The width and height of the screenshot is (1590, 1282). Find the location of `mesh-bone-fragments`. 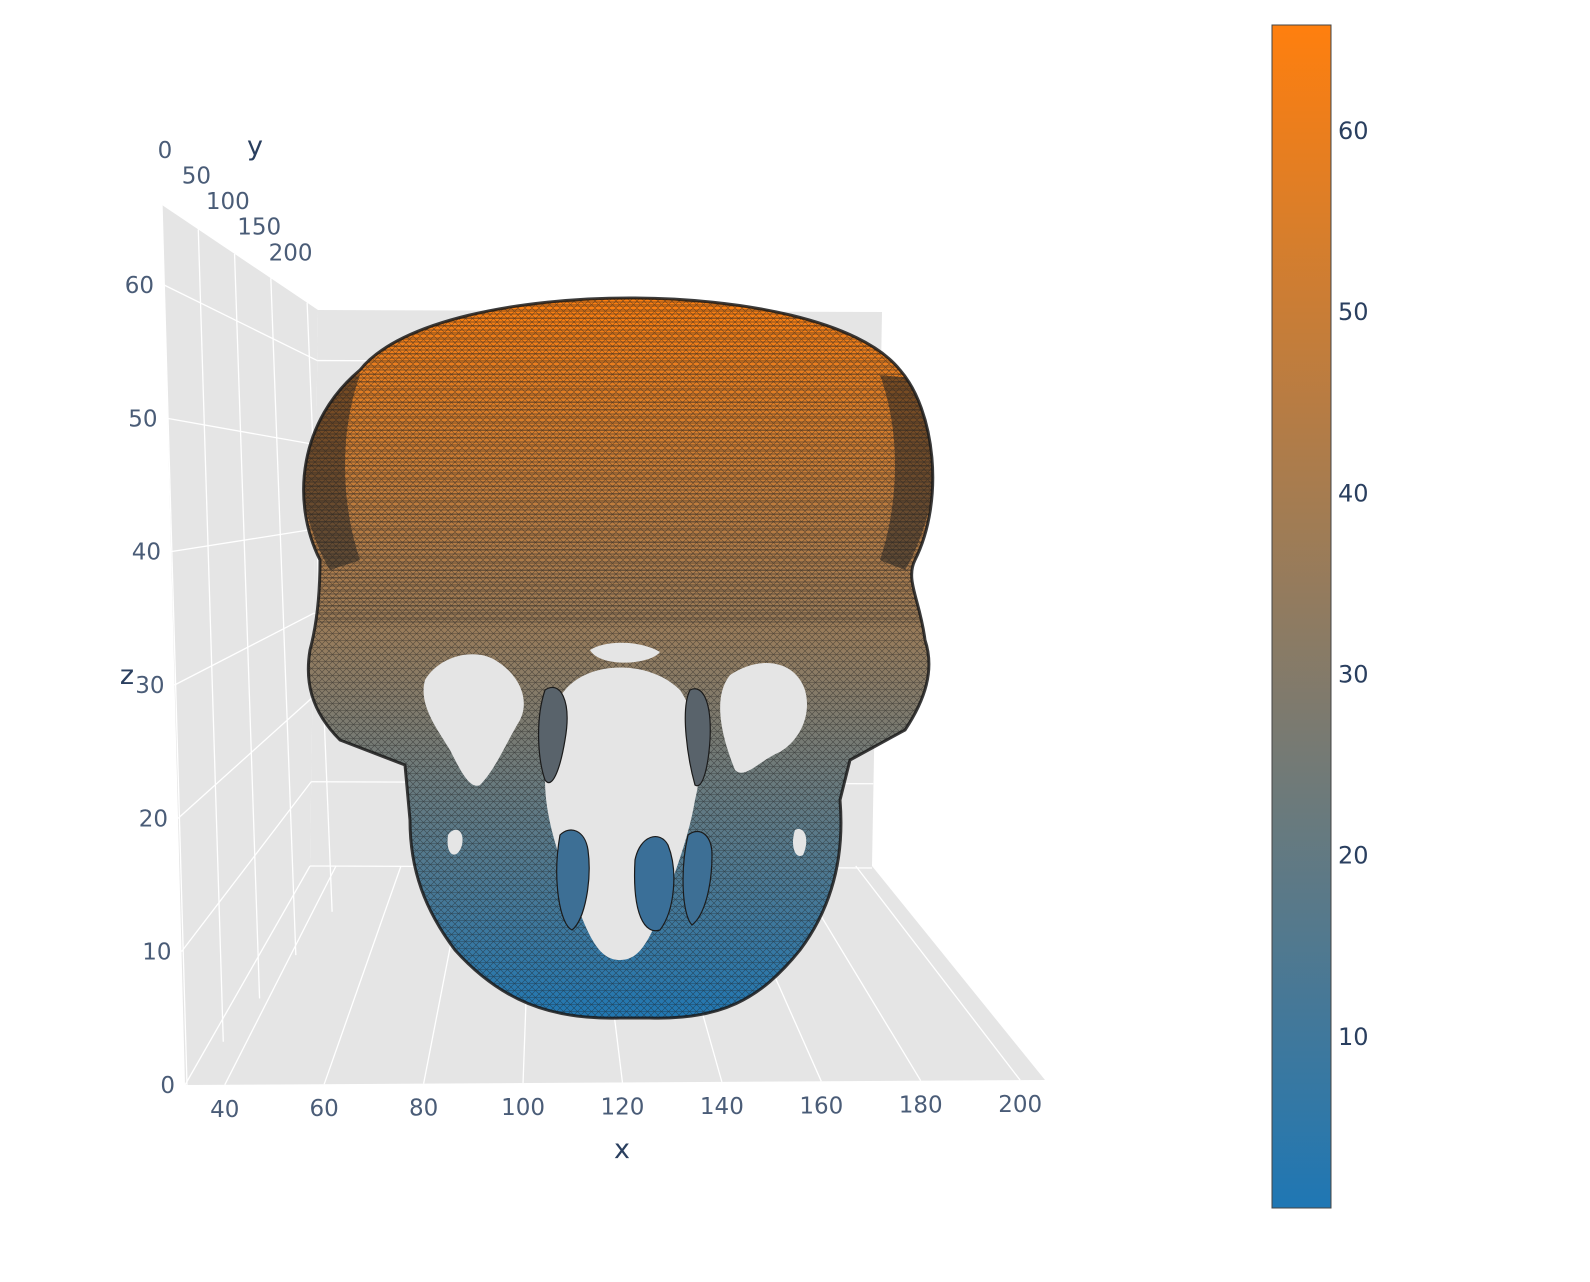

mesh-bone-fragments is located at coordinates (625, 809).